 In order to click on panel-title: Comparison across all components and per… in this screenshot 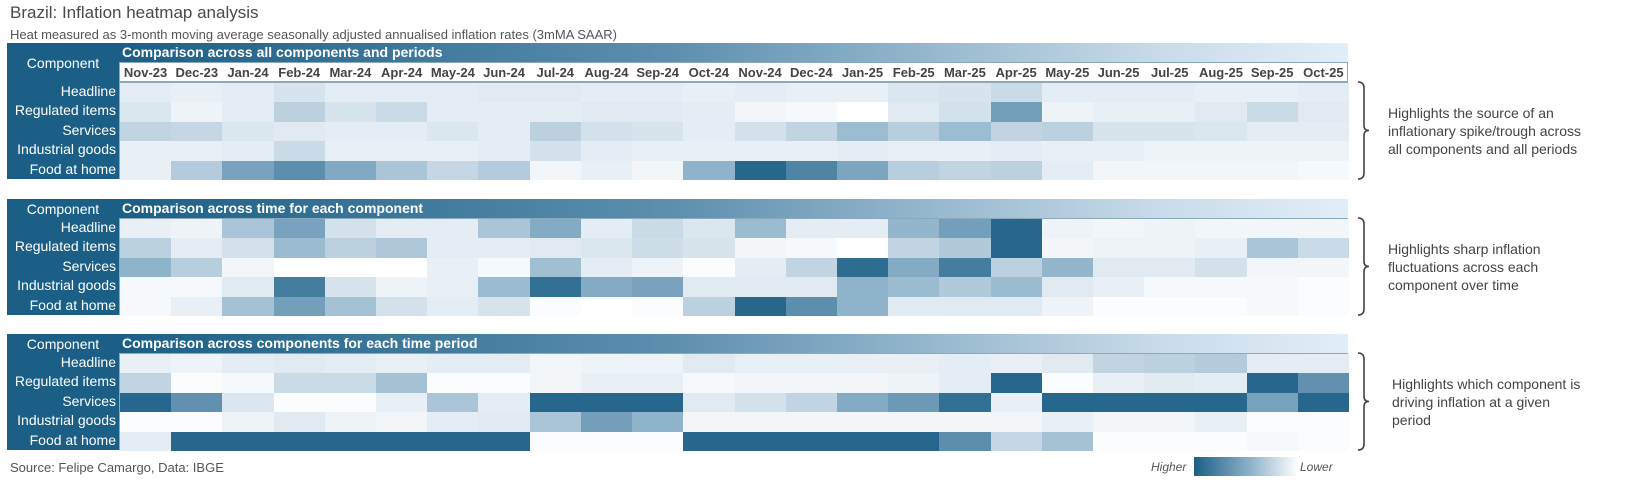, I will do `click(733, 52)`.